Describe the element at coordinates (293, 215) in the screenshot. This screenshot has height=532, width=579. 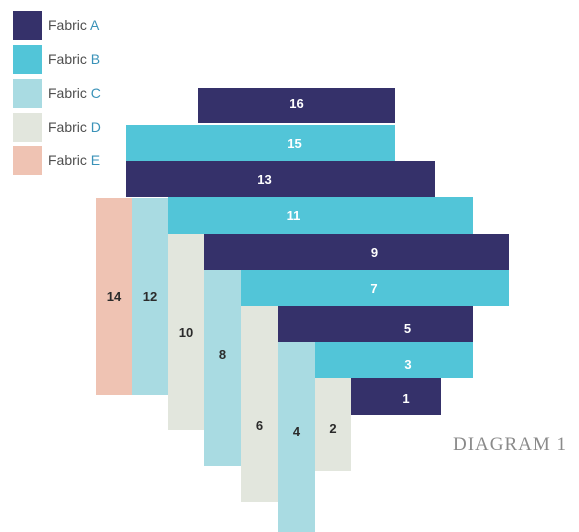
I see `strip-label: 11` at that location.